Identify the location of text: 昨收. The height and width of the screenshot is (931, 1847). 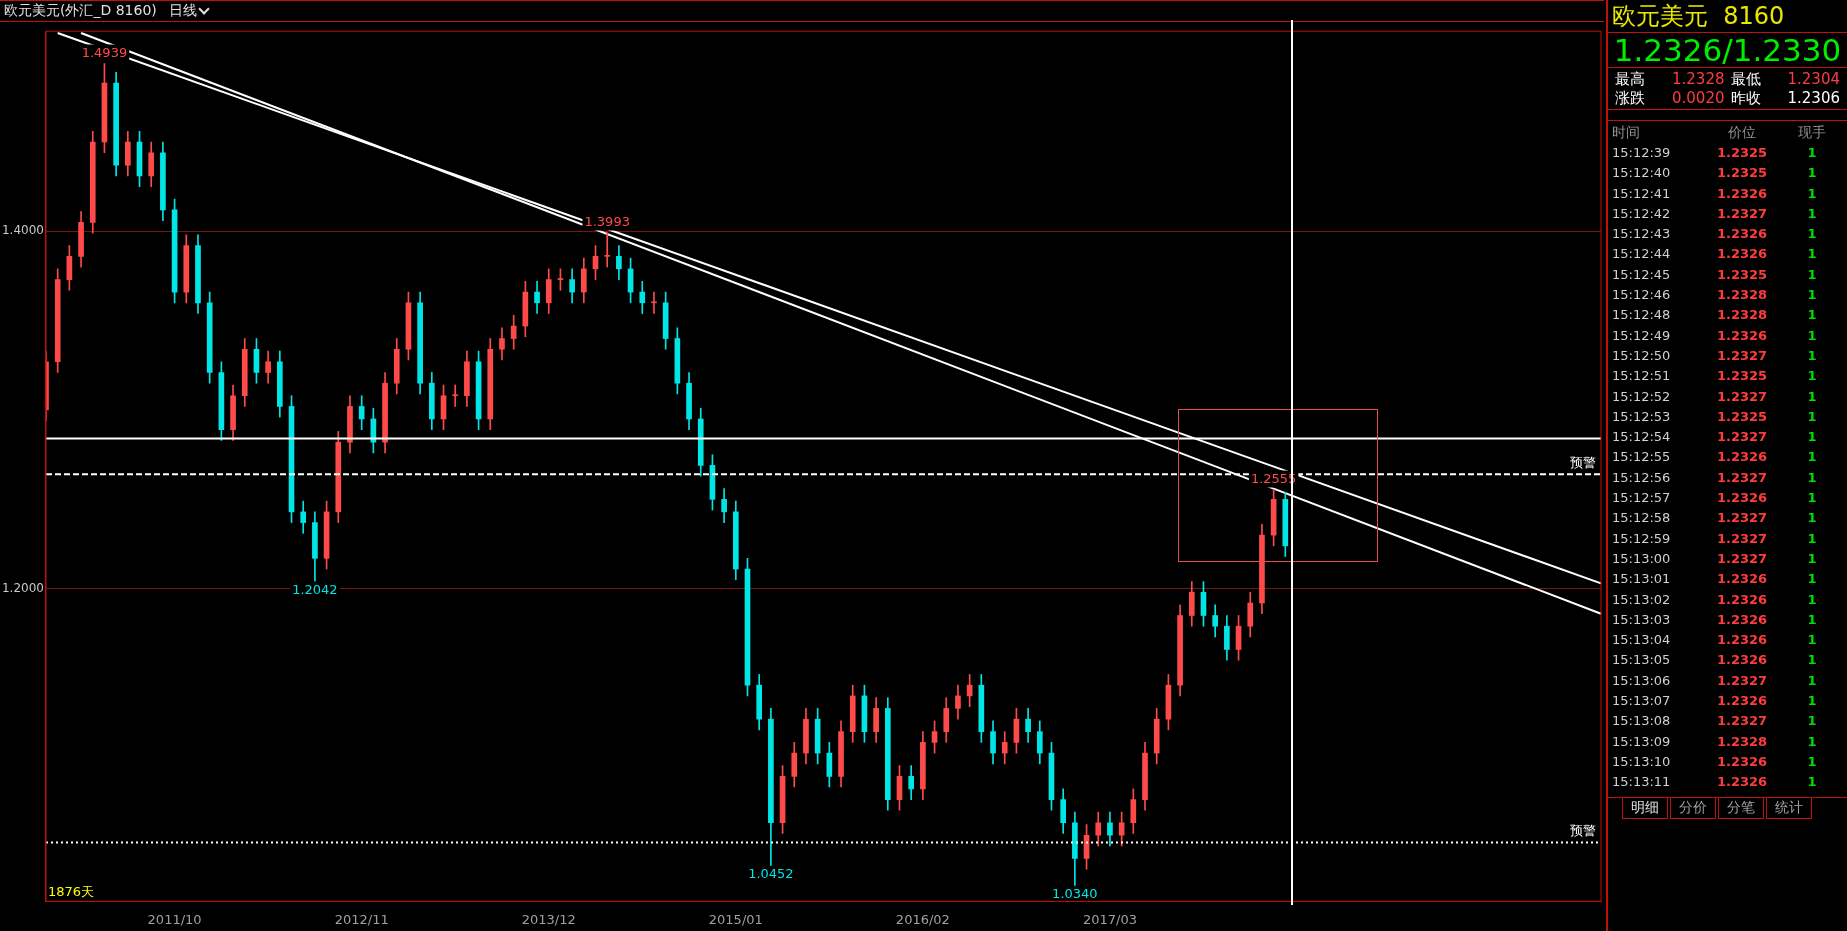
(1745, 98).